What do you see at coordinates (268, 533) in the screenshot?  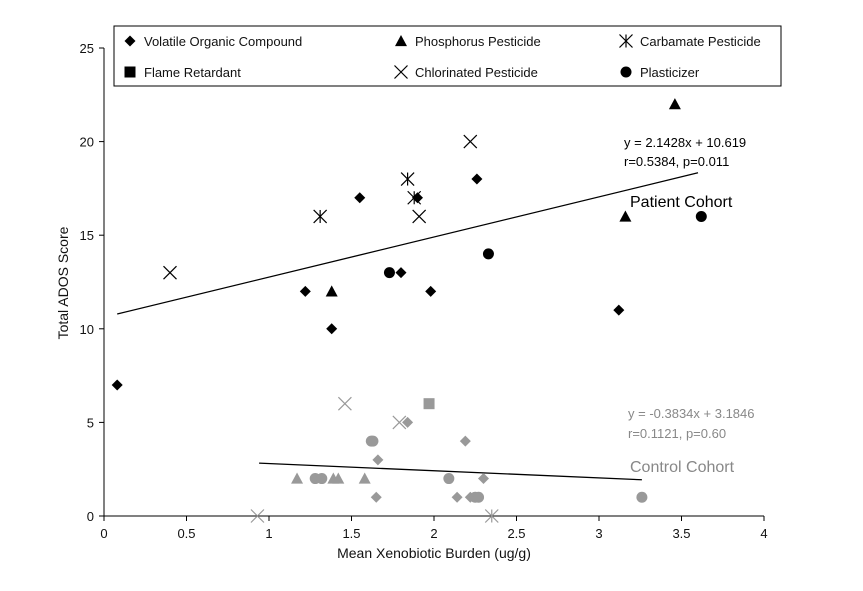 I see `x-tick-label: 1` at bounding box center [268, 533].